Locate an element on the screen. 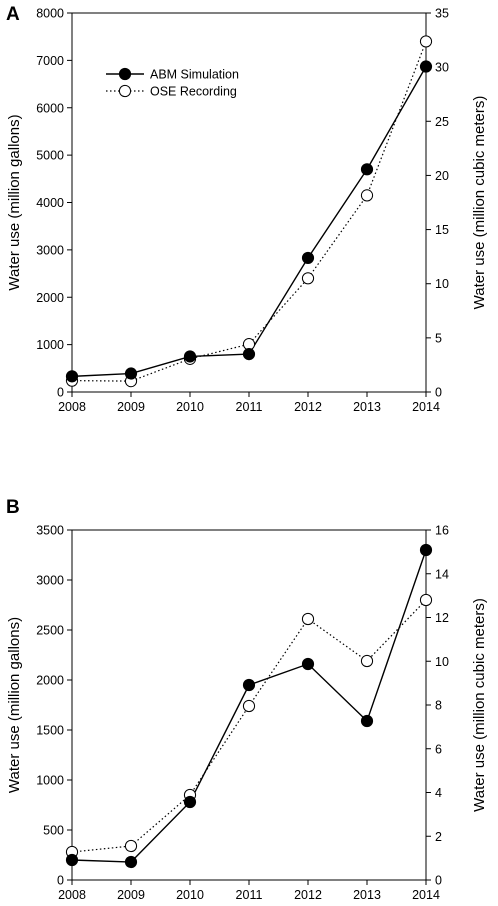 This screenshot has width=498, height=906. y-tick-label: 5000 is located at coordinates (50, 156).